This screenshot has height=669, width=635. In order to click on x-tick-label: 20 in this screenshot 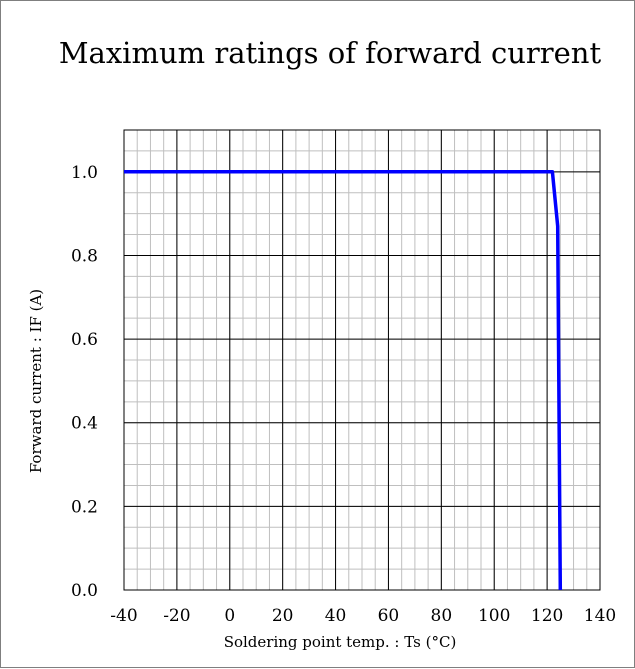, I will do `click(283, 616)`.